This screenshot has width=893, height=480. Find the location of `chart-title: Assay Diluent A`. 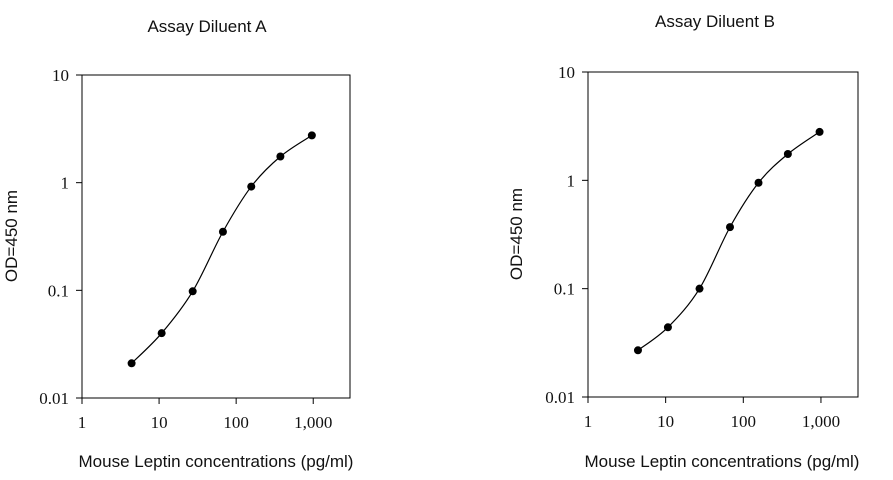

chart-title: Assay Diluent A is located at coordinates (207, 26).